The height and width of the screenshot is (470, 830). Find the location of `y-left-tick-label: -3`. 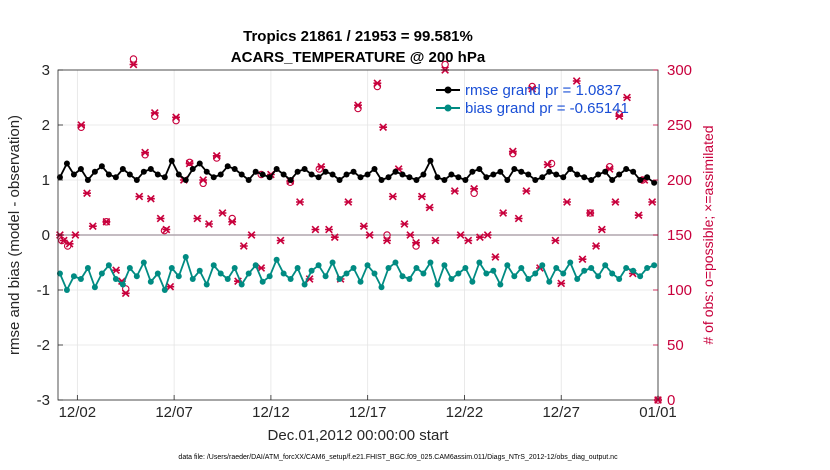

y-left-tick-label: -3 is located at coordinates (43, 400).